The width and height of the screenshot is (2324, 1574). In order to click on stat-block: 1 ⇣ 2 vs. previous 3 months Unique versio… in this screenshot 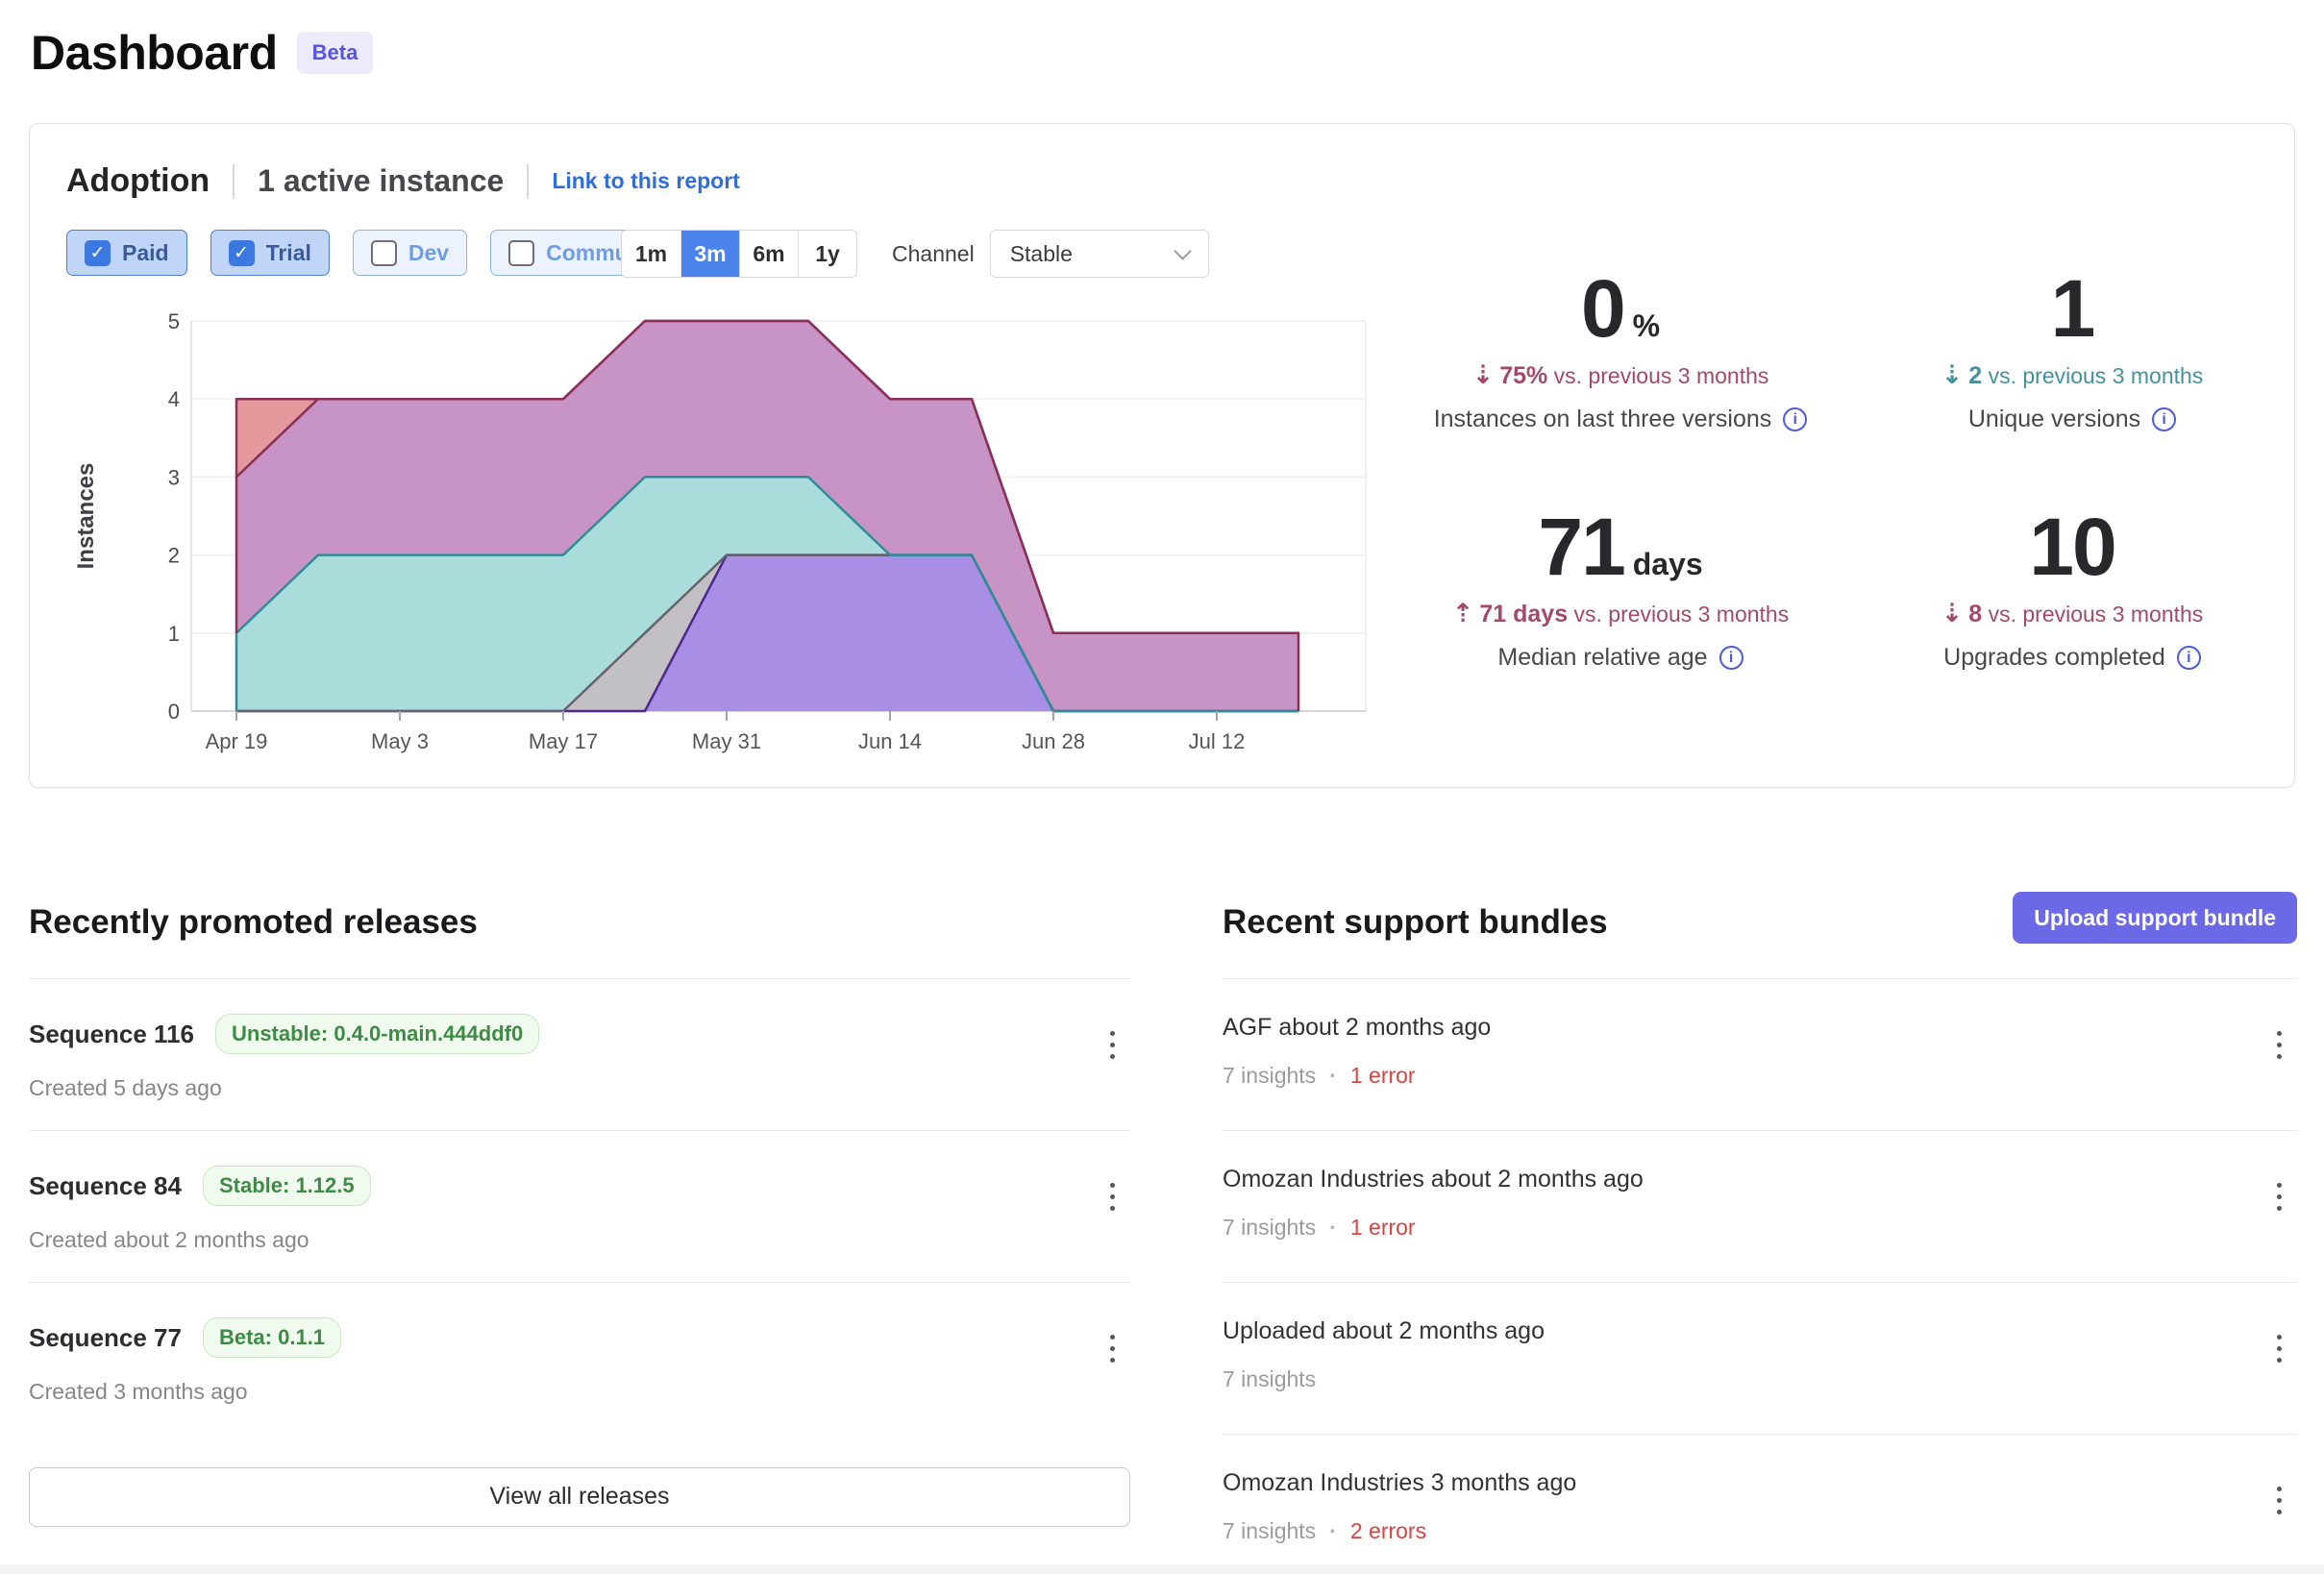, I will do `click(2072, 387)`.